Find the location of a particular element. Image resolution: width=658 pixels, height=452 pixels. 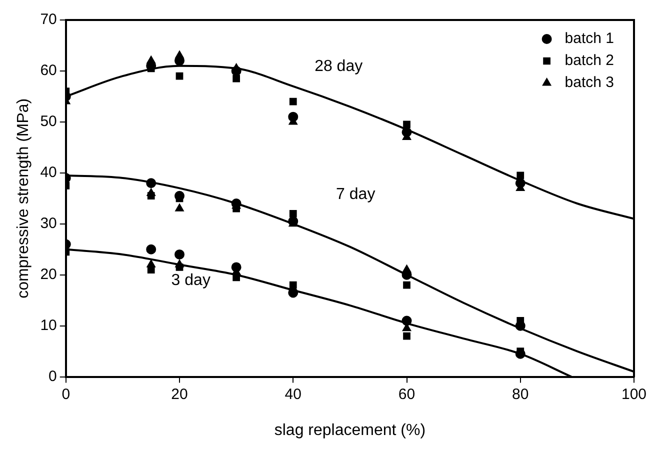

y-tick-label: 10 is located at coordinates (48, 325).